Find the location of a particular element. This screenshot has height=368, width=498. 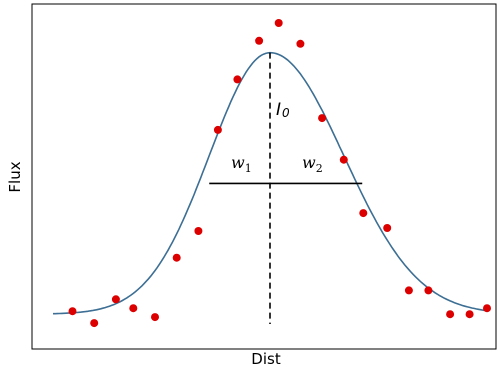

left-width-label: w1 is located at coordinates (241, 164).